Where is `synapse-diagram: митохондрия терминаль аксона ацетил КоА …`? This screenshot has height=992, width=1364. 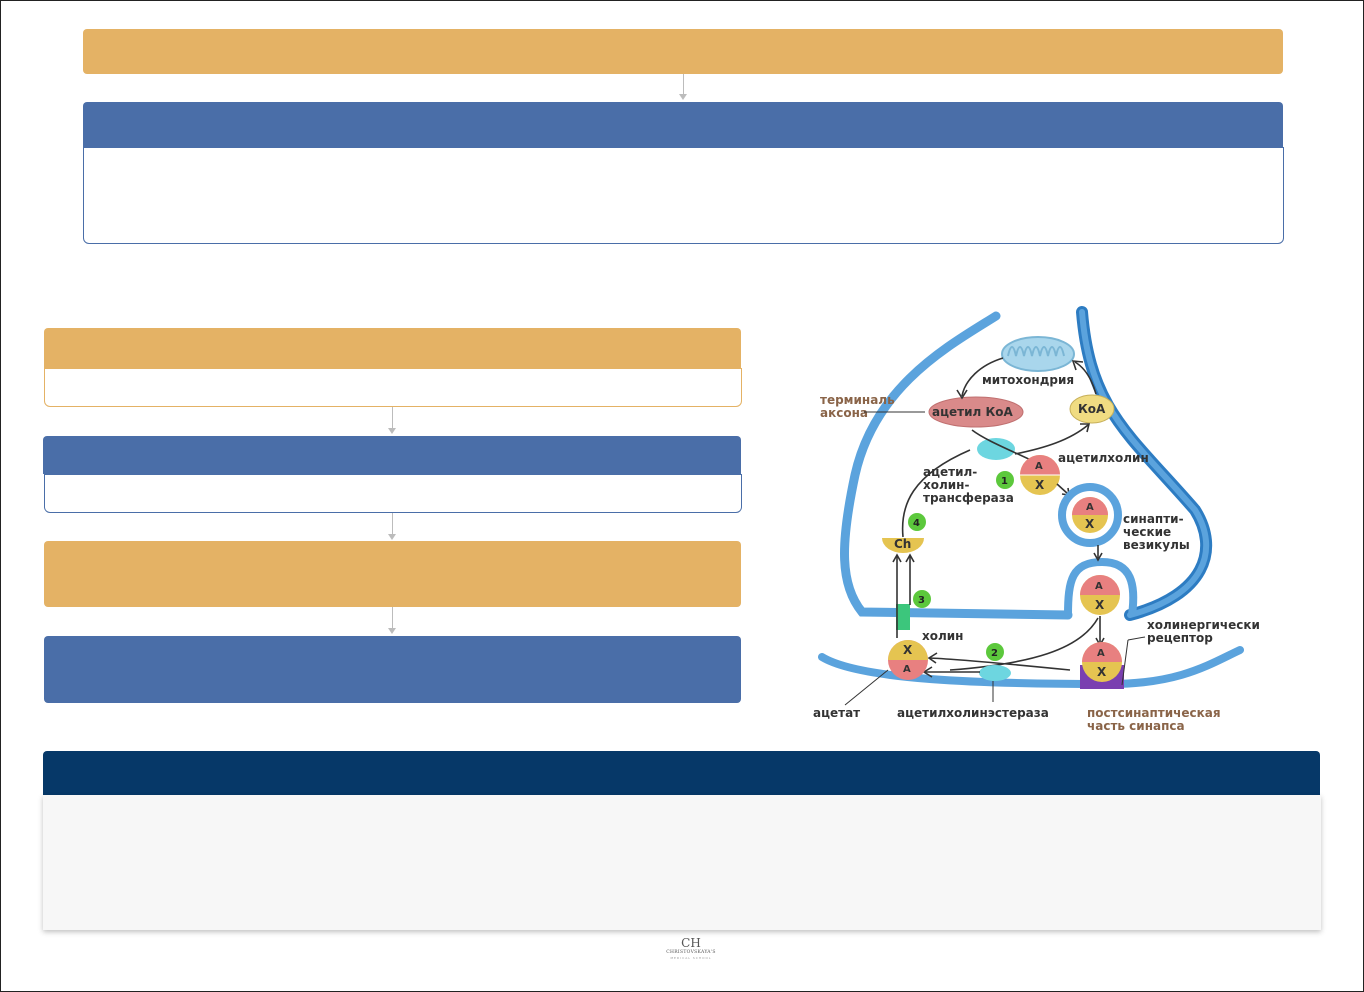
synapse-diagram: митохондрия терминаль аксона ацетил КоА … is located at coordinates (1036, 519).